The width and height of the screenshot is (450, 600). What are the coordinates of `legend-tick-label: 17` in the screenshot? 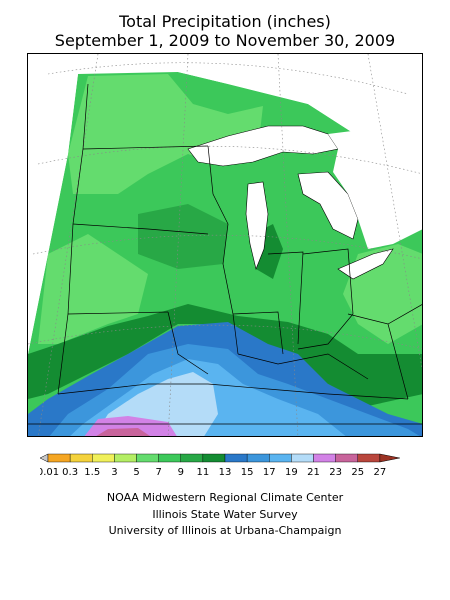 It's located at (269, 472).